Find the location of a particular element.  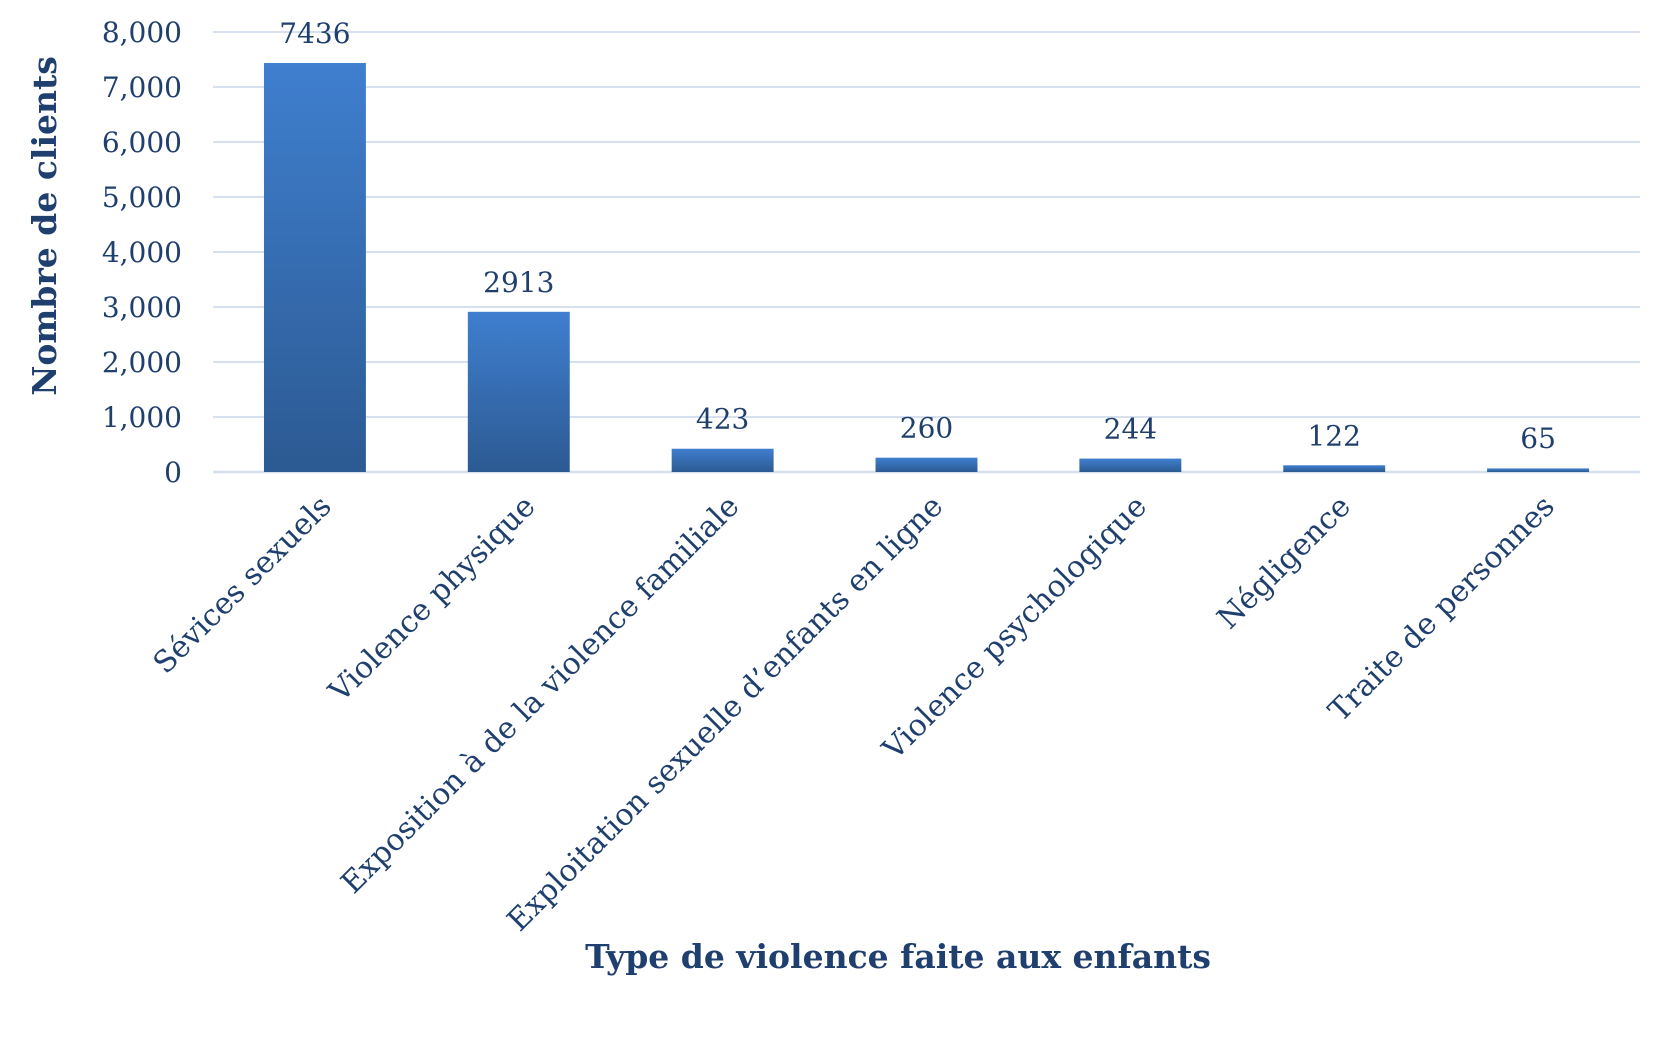

y-tick-label: 1,000 is located at coordinates (142, 417).